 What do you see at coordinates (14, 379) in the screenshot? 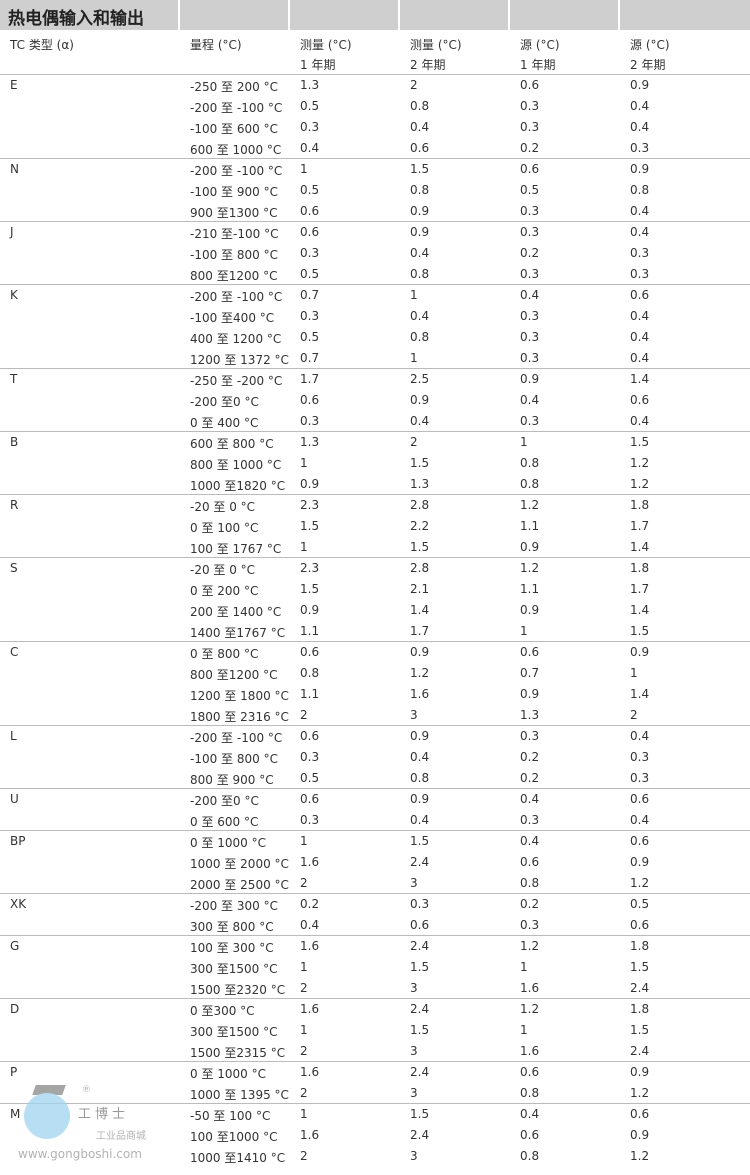
I see `tc-type: T` at bounding box center [14, 379].